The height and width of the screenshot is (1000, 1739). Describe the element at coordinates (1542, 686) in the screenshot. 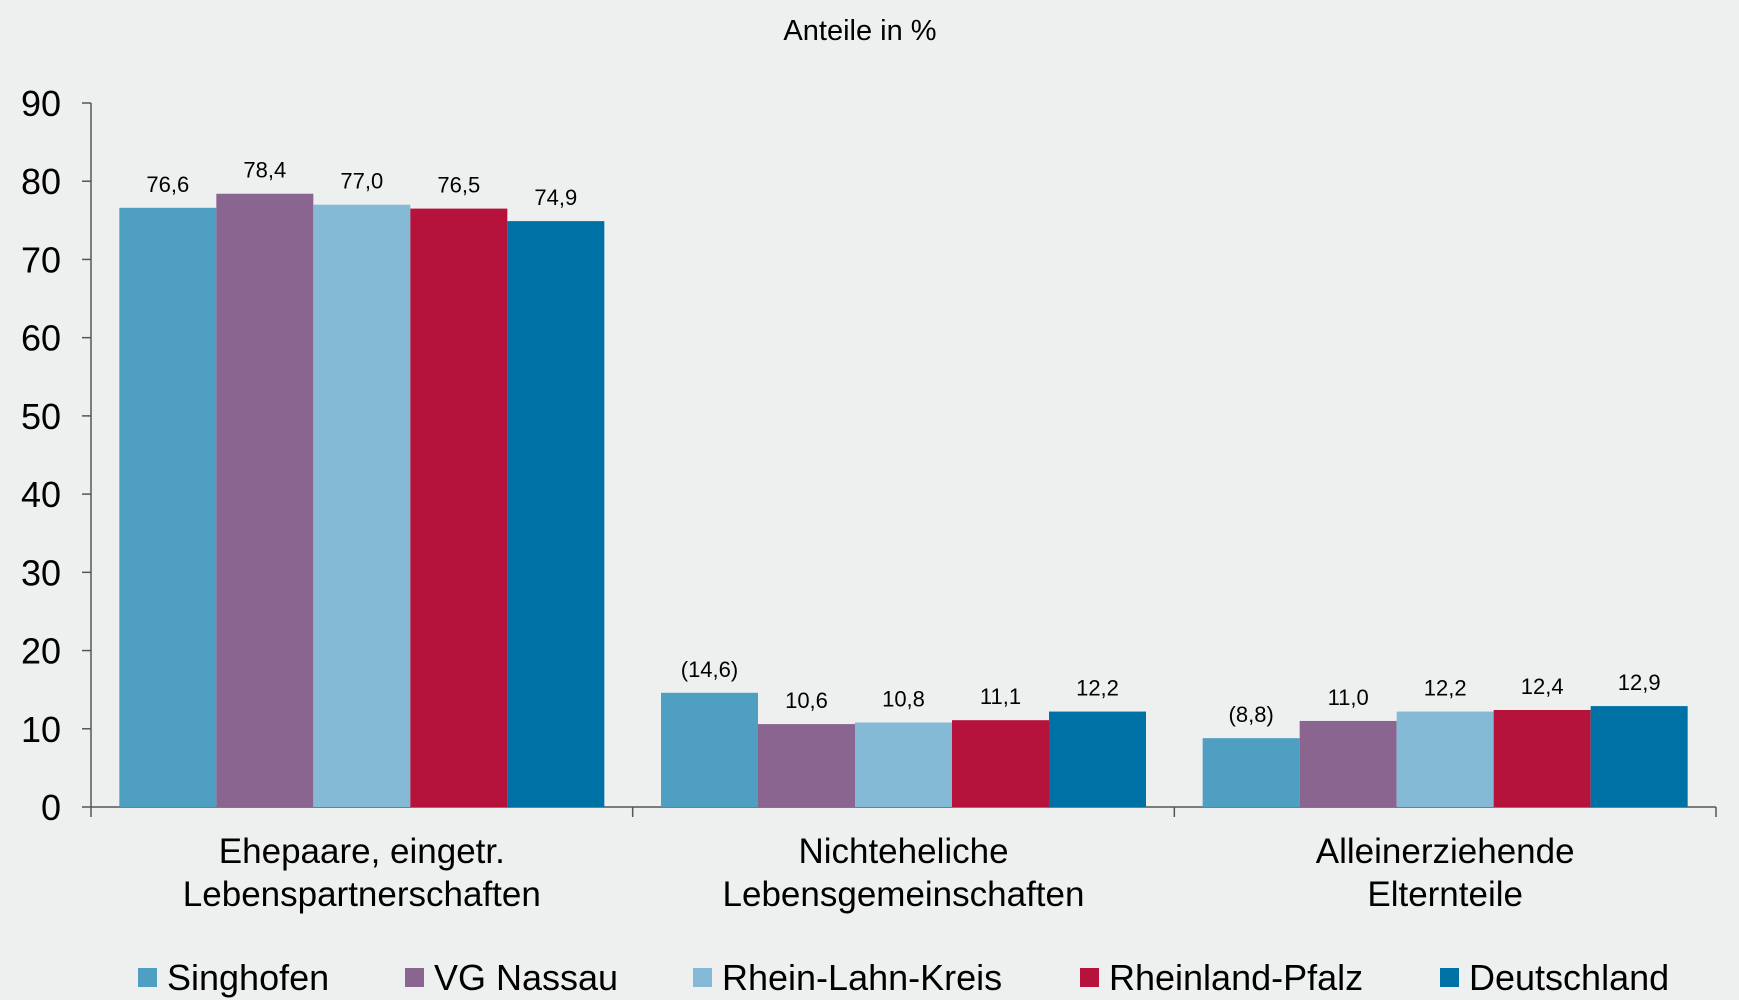

I see `data-label: 12,4` at that location.